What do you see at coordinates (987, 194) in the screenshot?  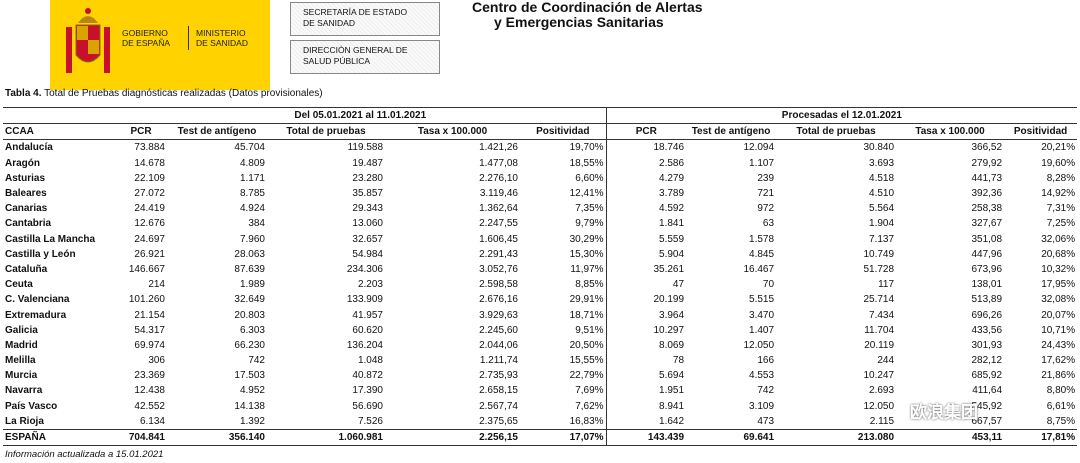 I see `cell: 392,36` at bounding box center [987, 194].